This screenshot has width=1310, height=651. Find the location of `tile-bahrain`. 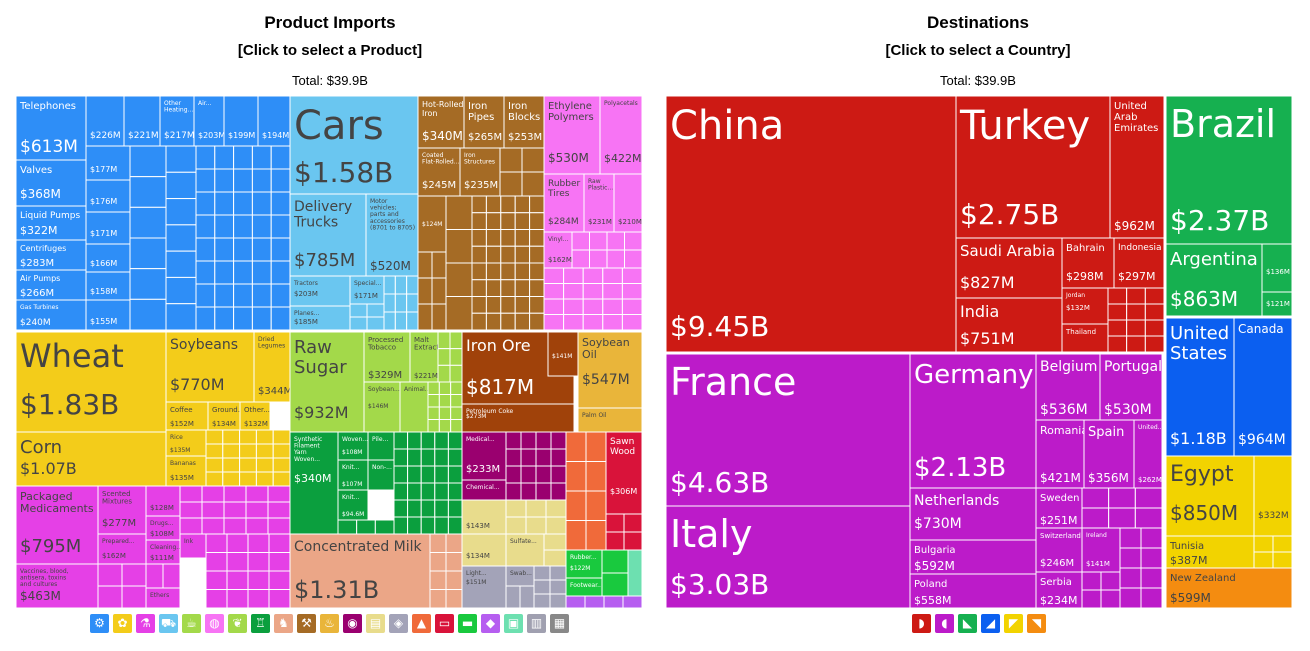

tile-bahrain is located at coordinates (1088, 263).